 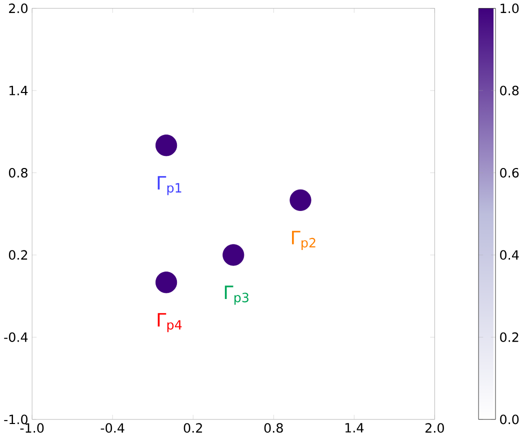 What do you see at coordinates (354, 427) in the screenshot?
I see `x-tick-label: 1.4` at bounding box center [354, 427].